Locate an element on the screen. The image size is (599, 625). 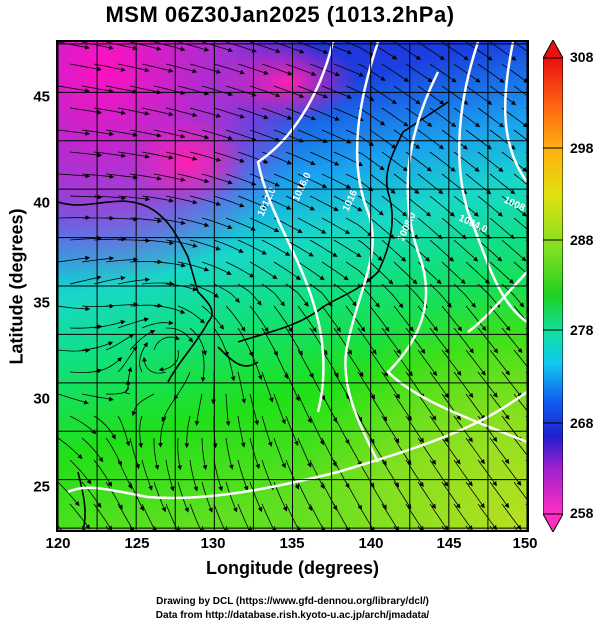
colorbar-max-arrow is located at coordinates (553, 49).